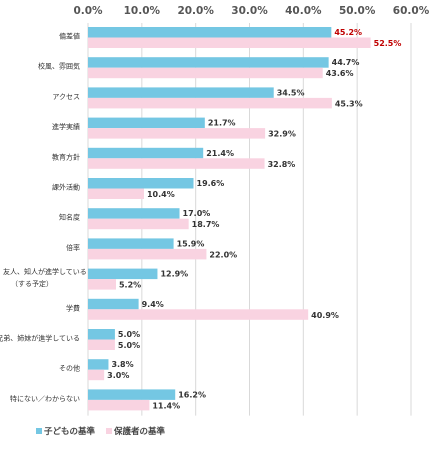  I want to click on value-label-parent: 5.2%, so click(130, 285).